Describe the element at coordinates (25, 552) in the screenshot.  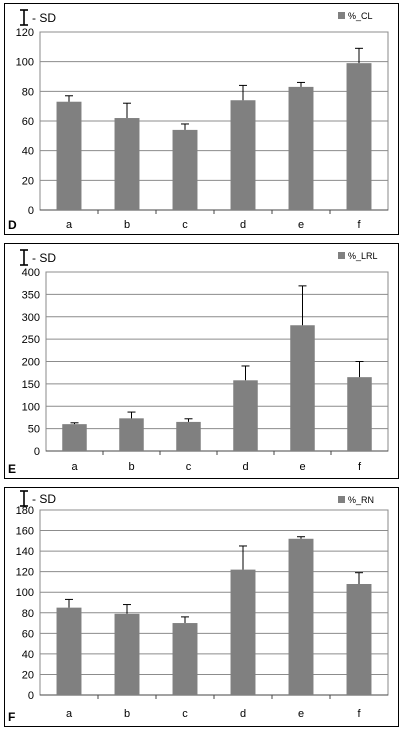
I see `y-tick-label: 140` at that location.